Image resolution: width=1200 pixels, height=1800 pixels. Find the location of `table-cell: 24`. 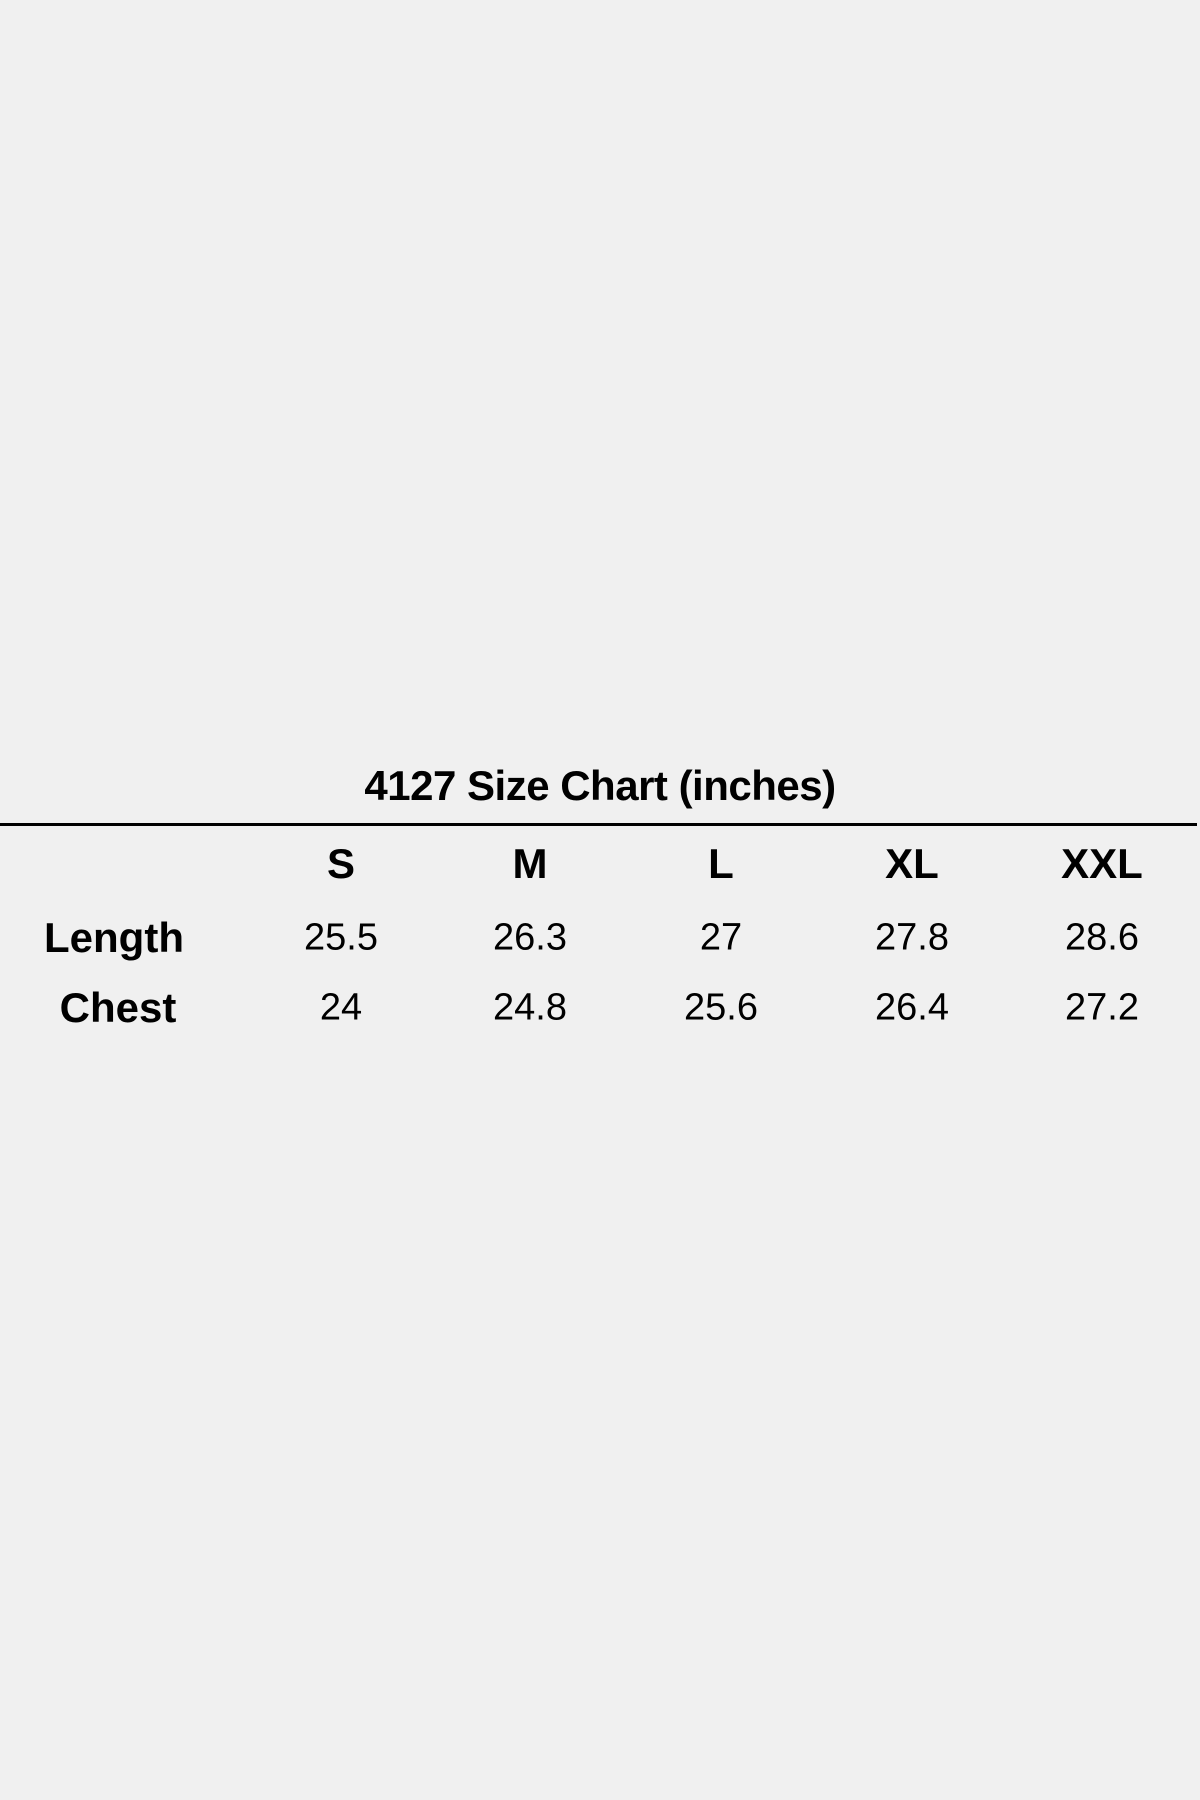

table-cell: 24 is located at coordinates (341, 1007).